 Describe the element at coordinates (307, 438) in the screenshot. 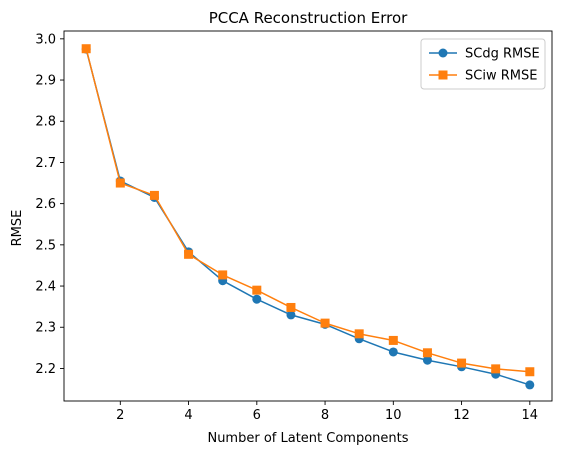

I see `x-axis-label: Number of Latent Components` at that location.